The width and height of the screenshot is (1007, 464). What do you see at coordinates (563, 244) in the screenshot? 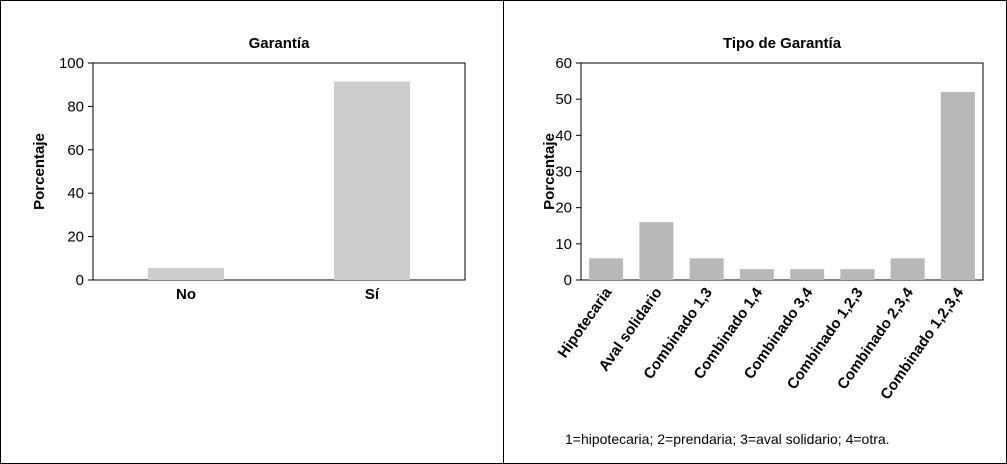
I see `y-tick-label-2: 10` at bounding box center [563, 244].